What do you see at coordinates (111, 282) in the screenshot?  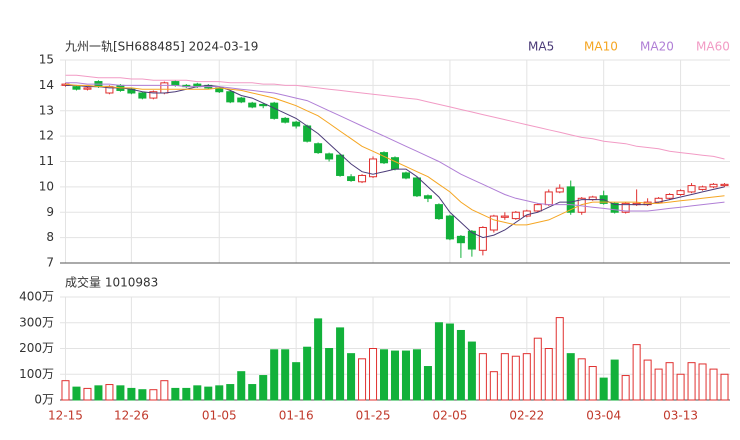 I see `volume-title: 成交量 1010983` at bounding box center [111, 282].